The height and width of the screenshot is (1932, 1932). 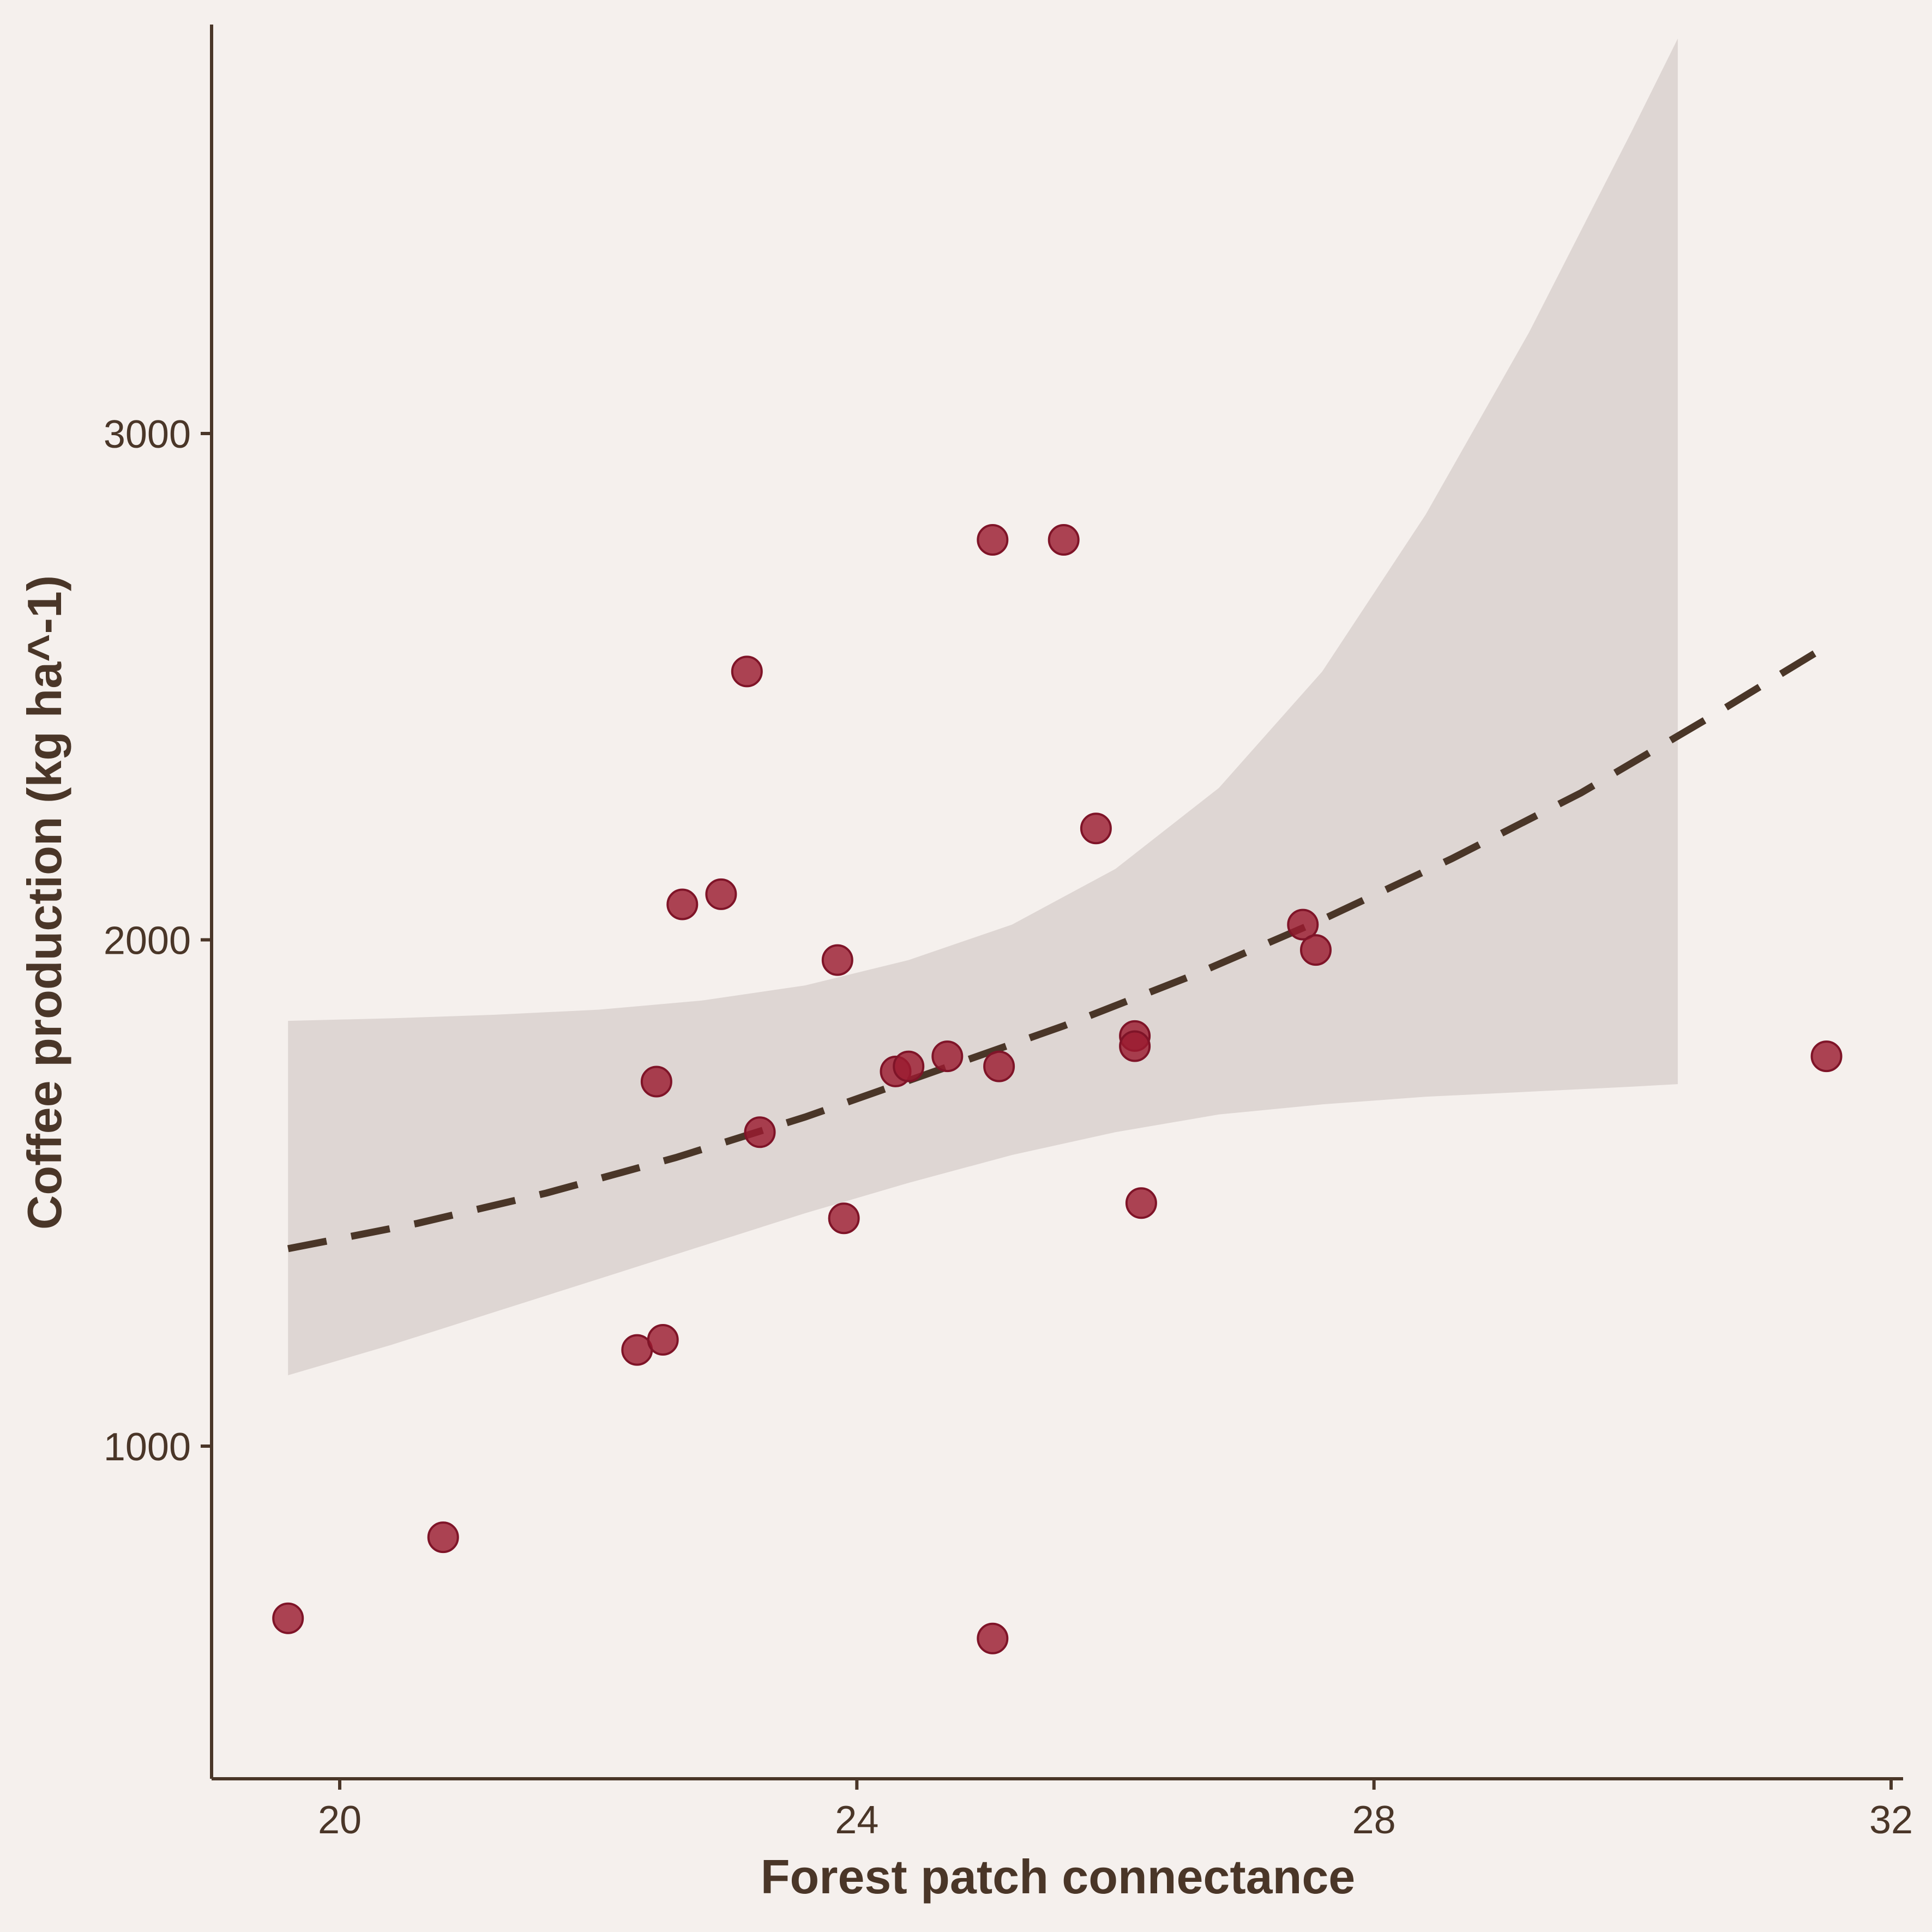 What do you see at coordinates (147, 941) in the screenshot?
I see `y-tick-label: 2000` at bounding box center [147, 941].